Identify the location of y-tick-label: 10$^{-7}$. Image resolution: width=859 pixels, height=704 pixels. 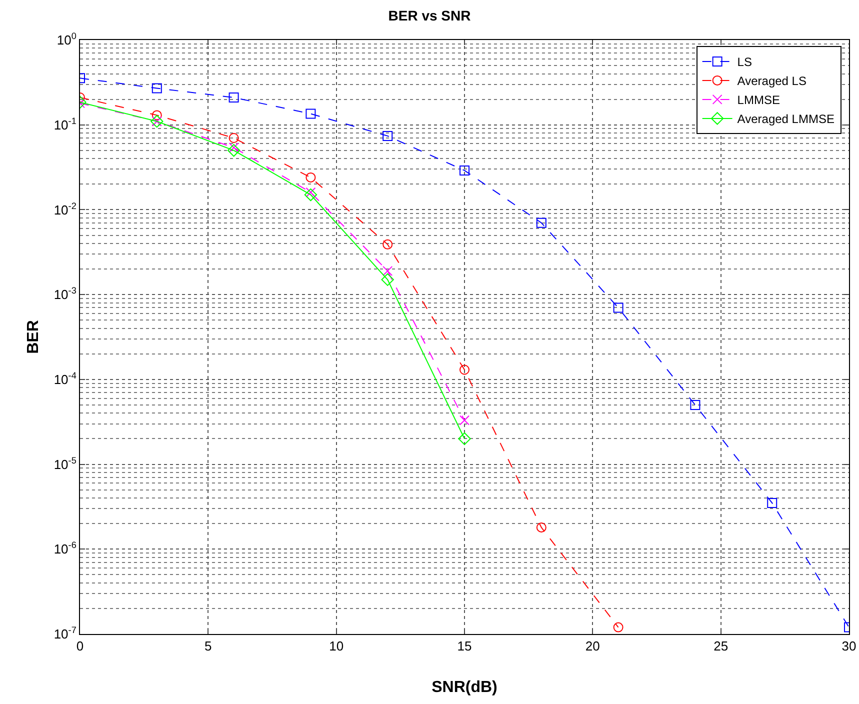
(65, 633).